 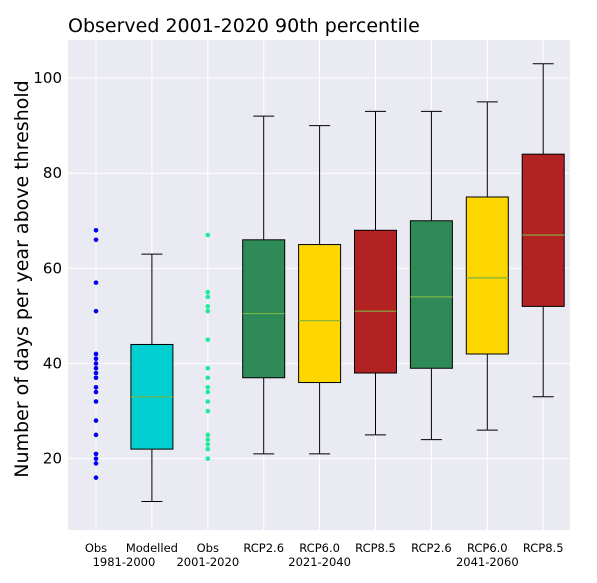 I want to click on y-axis-label: Number of days per year above threshold, so click(x=22, y=278).